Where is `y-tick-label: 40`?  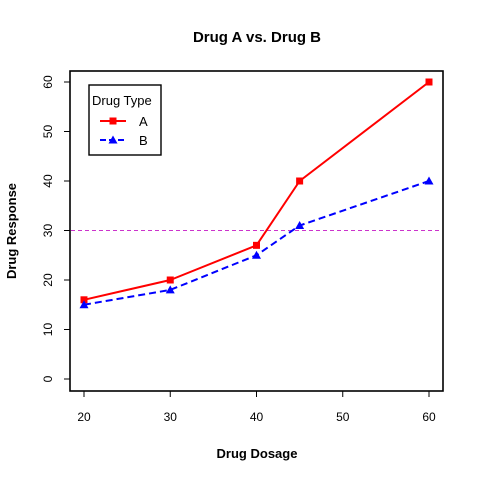
y-tick-label: 40 is located at coordinates (48, 181).